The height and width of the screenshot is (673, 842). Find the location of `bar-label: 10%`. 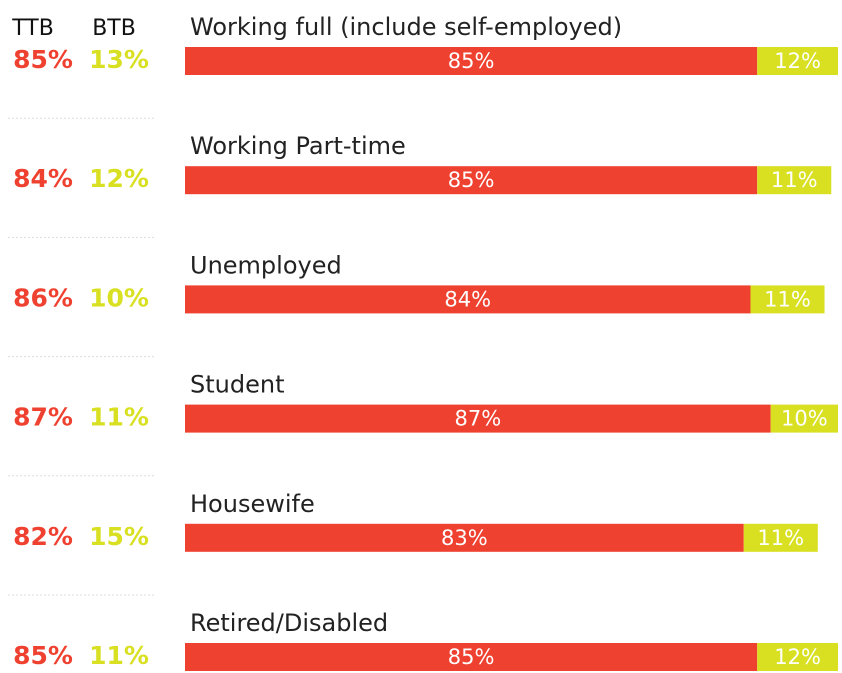

bar-label: 10% is located at coordinates (804, 419).